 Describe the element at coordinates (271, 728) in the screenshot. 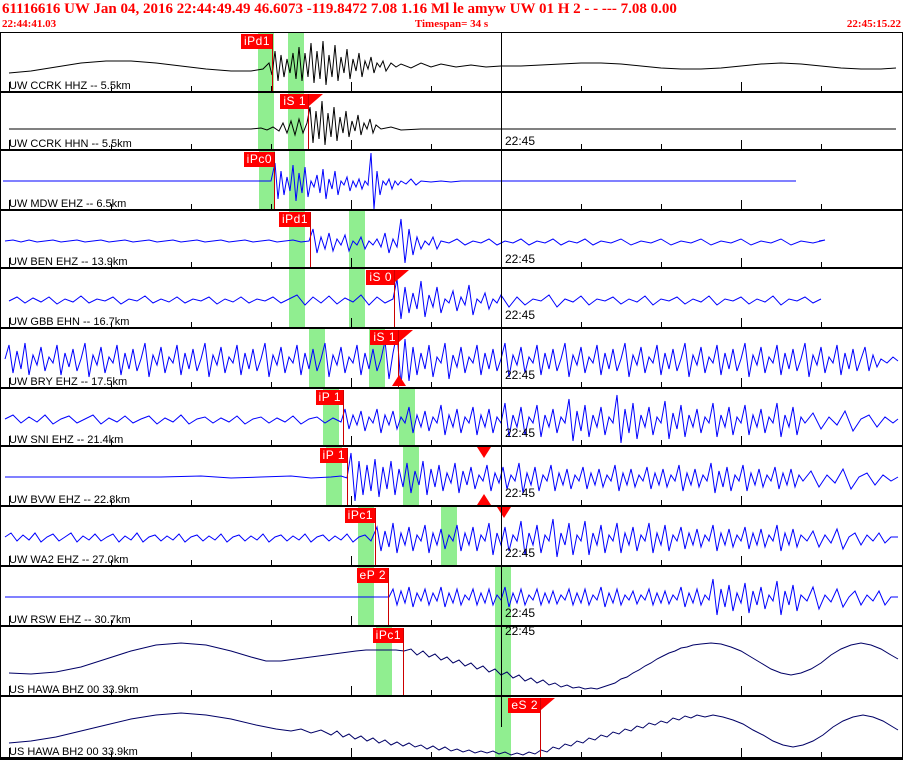

I see `pick-marker: eS 2` at that location.